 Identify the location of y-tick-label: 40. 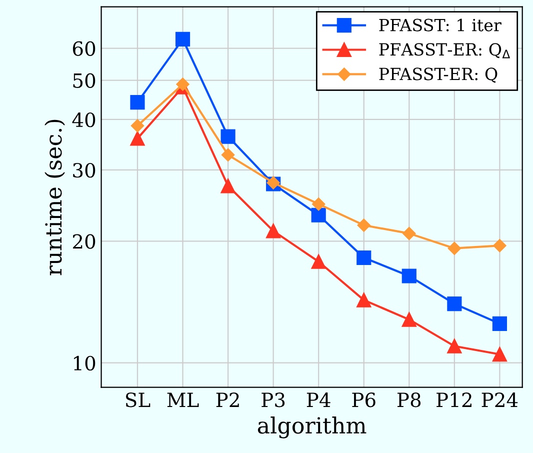
(84, 120).